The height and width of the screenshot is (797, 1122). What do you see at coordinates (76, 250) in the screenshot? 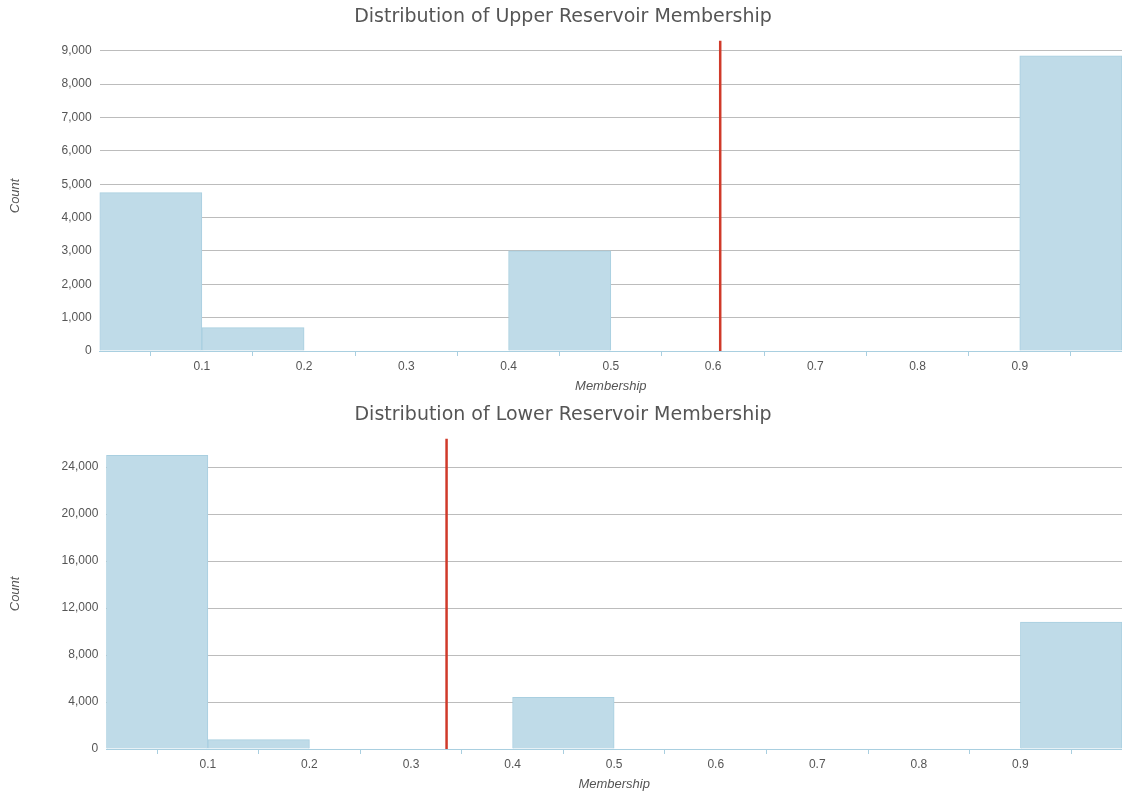
I see `y-tick-label: 3,000` at bounding box center [76, 250].